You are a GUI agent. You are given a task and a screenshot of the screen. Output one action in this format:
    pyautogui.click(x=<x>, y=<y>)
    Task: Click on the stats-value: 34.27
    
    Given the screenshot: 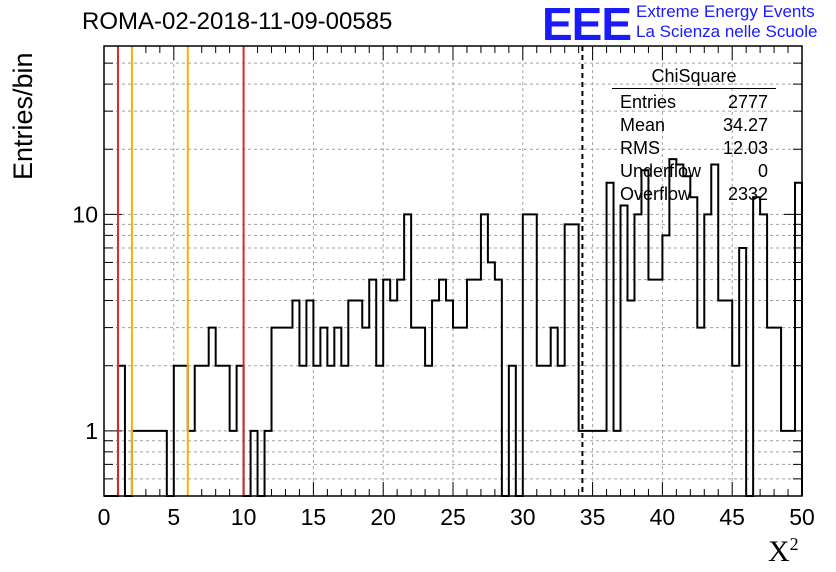 What is the action you would take?
    pyautogui.click(x=745, y=125)
    